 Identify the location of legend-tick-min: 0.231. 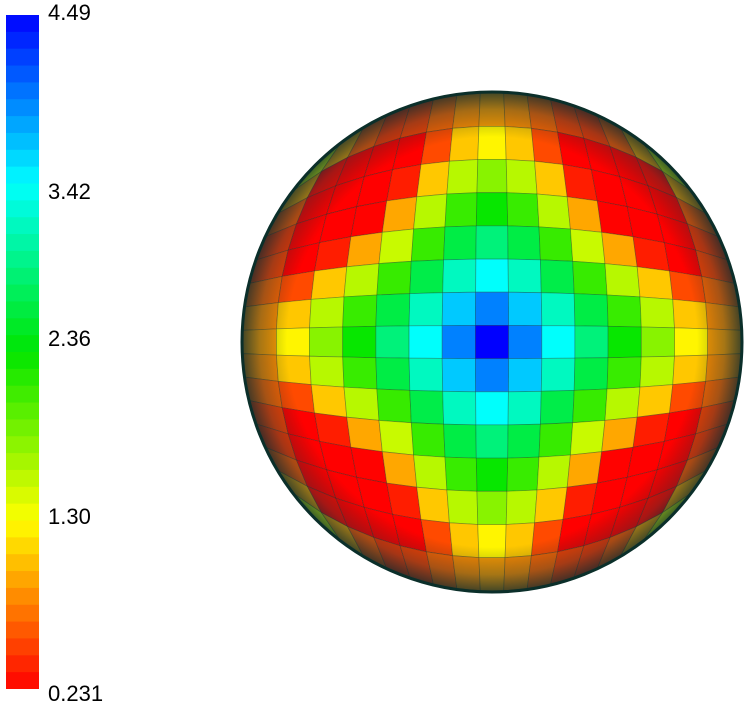
(76, 693).